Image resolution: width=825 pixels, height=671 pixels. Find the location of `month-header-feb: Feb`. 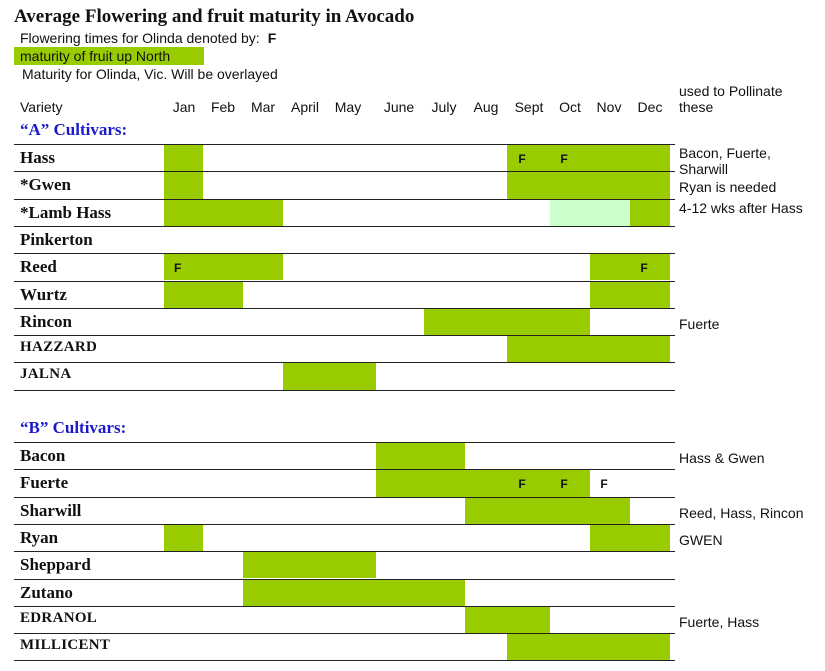

month-header-feb: Feb is located at coordinates (223, 107).